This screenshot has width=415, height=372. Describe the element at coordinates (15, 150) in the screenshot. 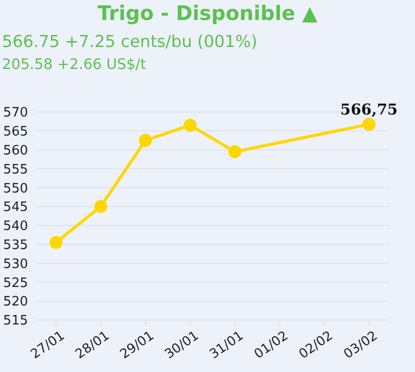

I see `y-tick-label: 560` at that location.